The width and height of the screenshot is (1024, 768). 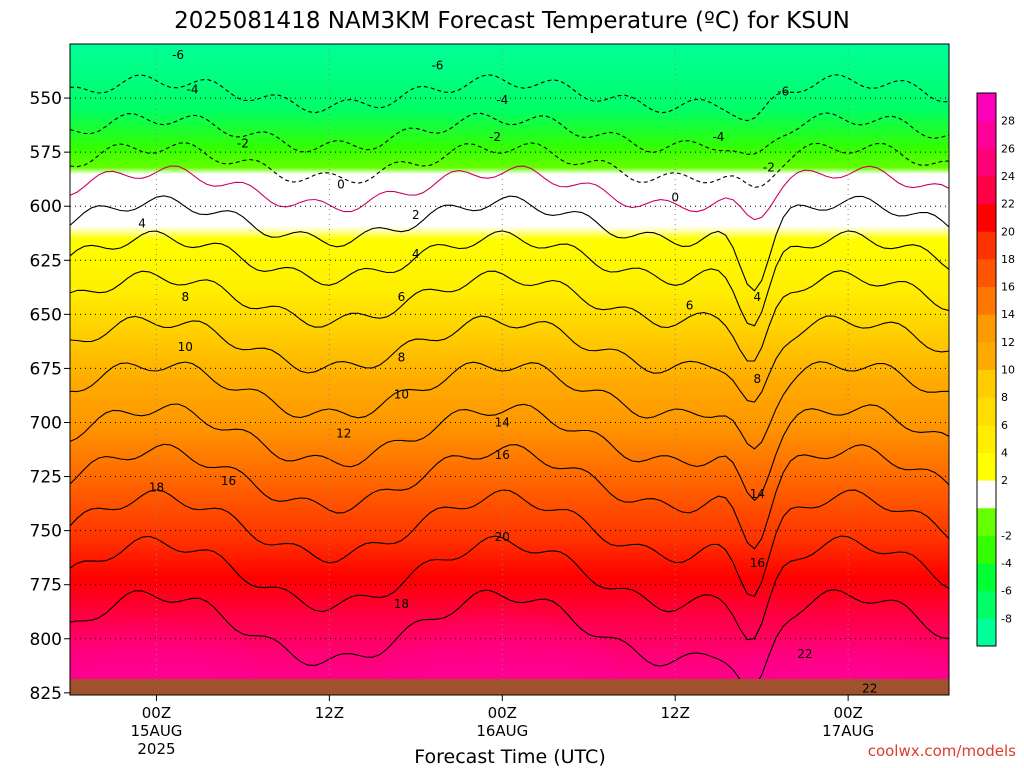 I want to click on y-tick-label: 700, so click(x=46, y=423).